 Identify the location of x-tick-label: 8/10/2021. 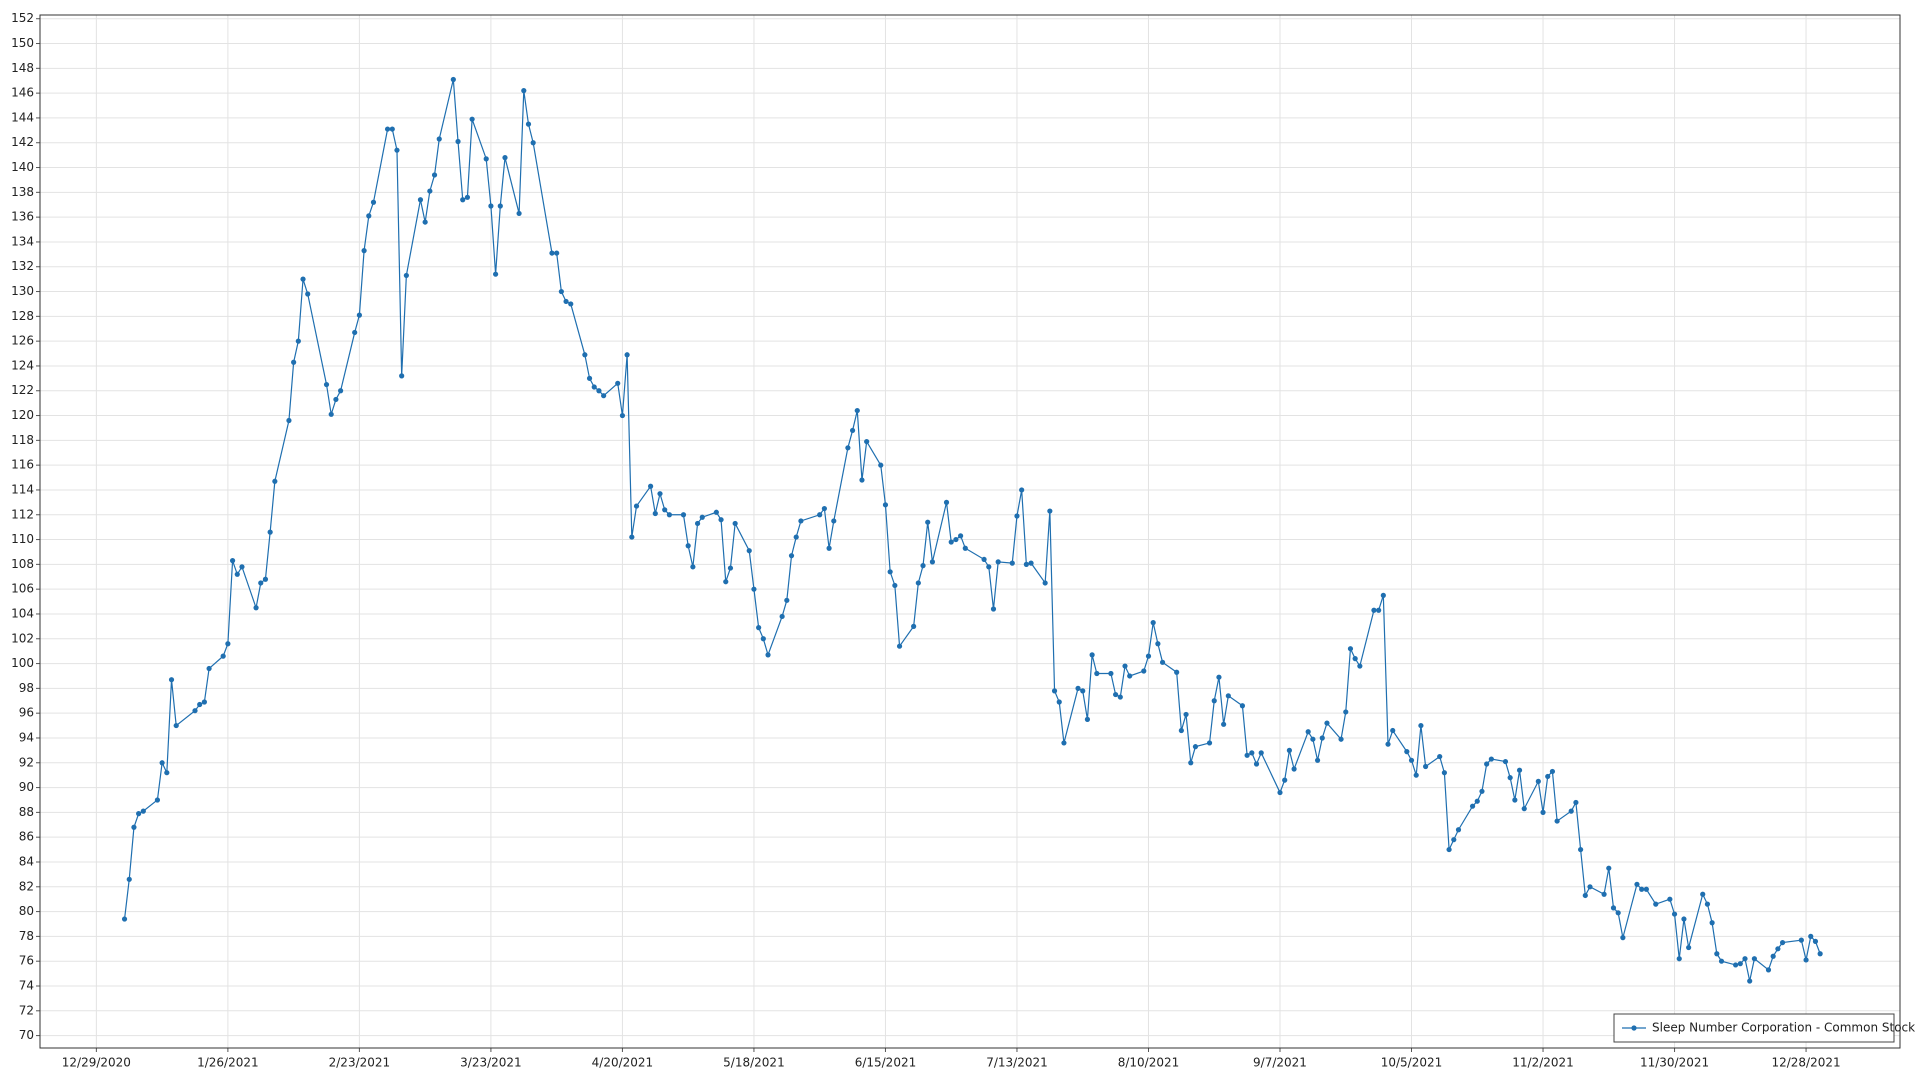
(1149, 1063).